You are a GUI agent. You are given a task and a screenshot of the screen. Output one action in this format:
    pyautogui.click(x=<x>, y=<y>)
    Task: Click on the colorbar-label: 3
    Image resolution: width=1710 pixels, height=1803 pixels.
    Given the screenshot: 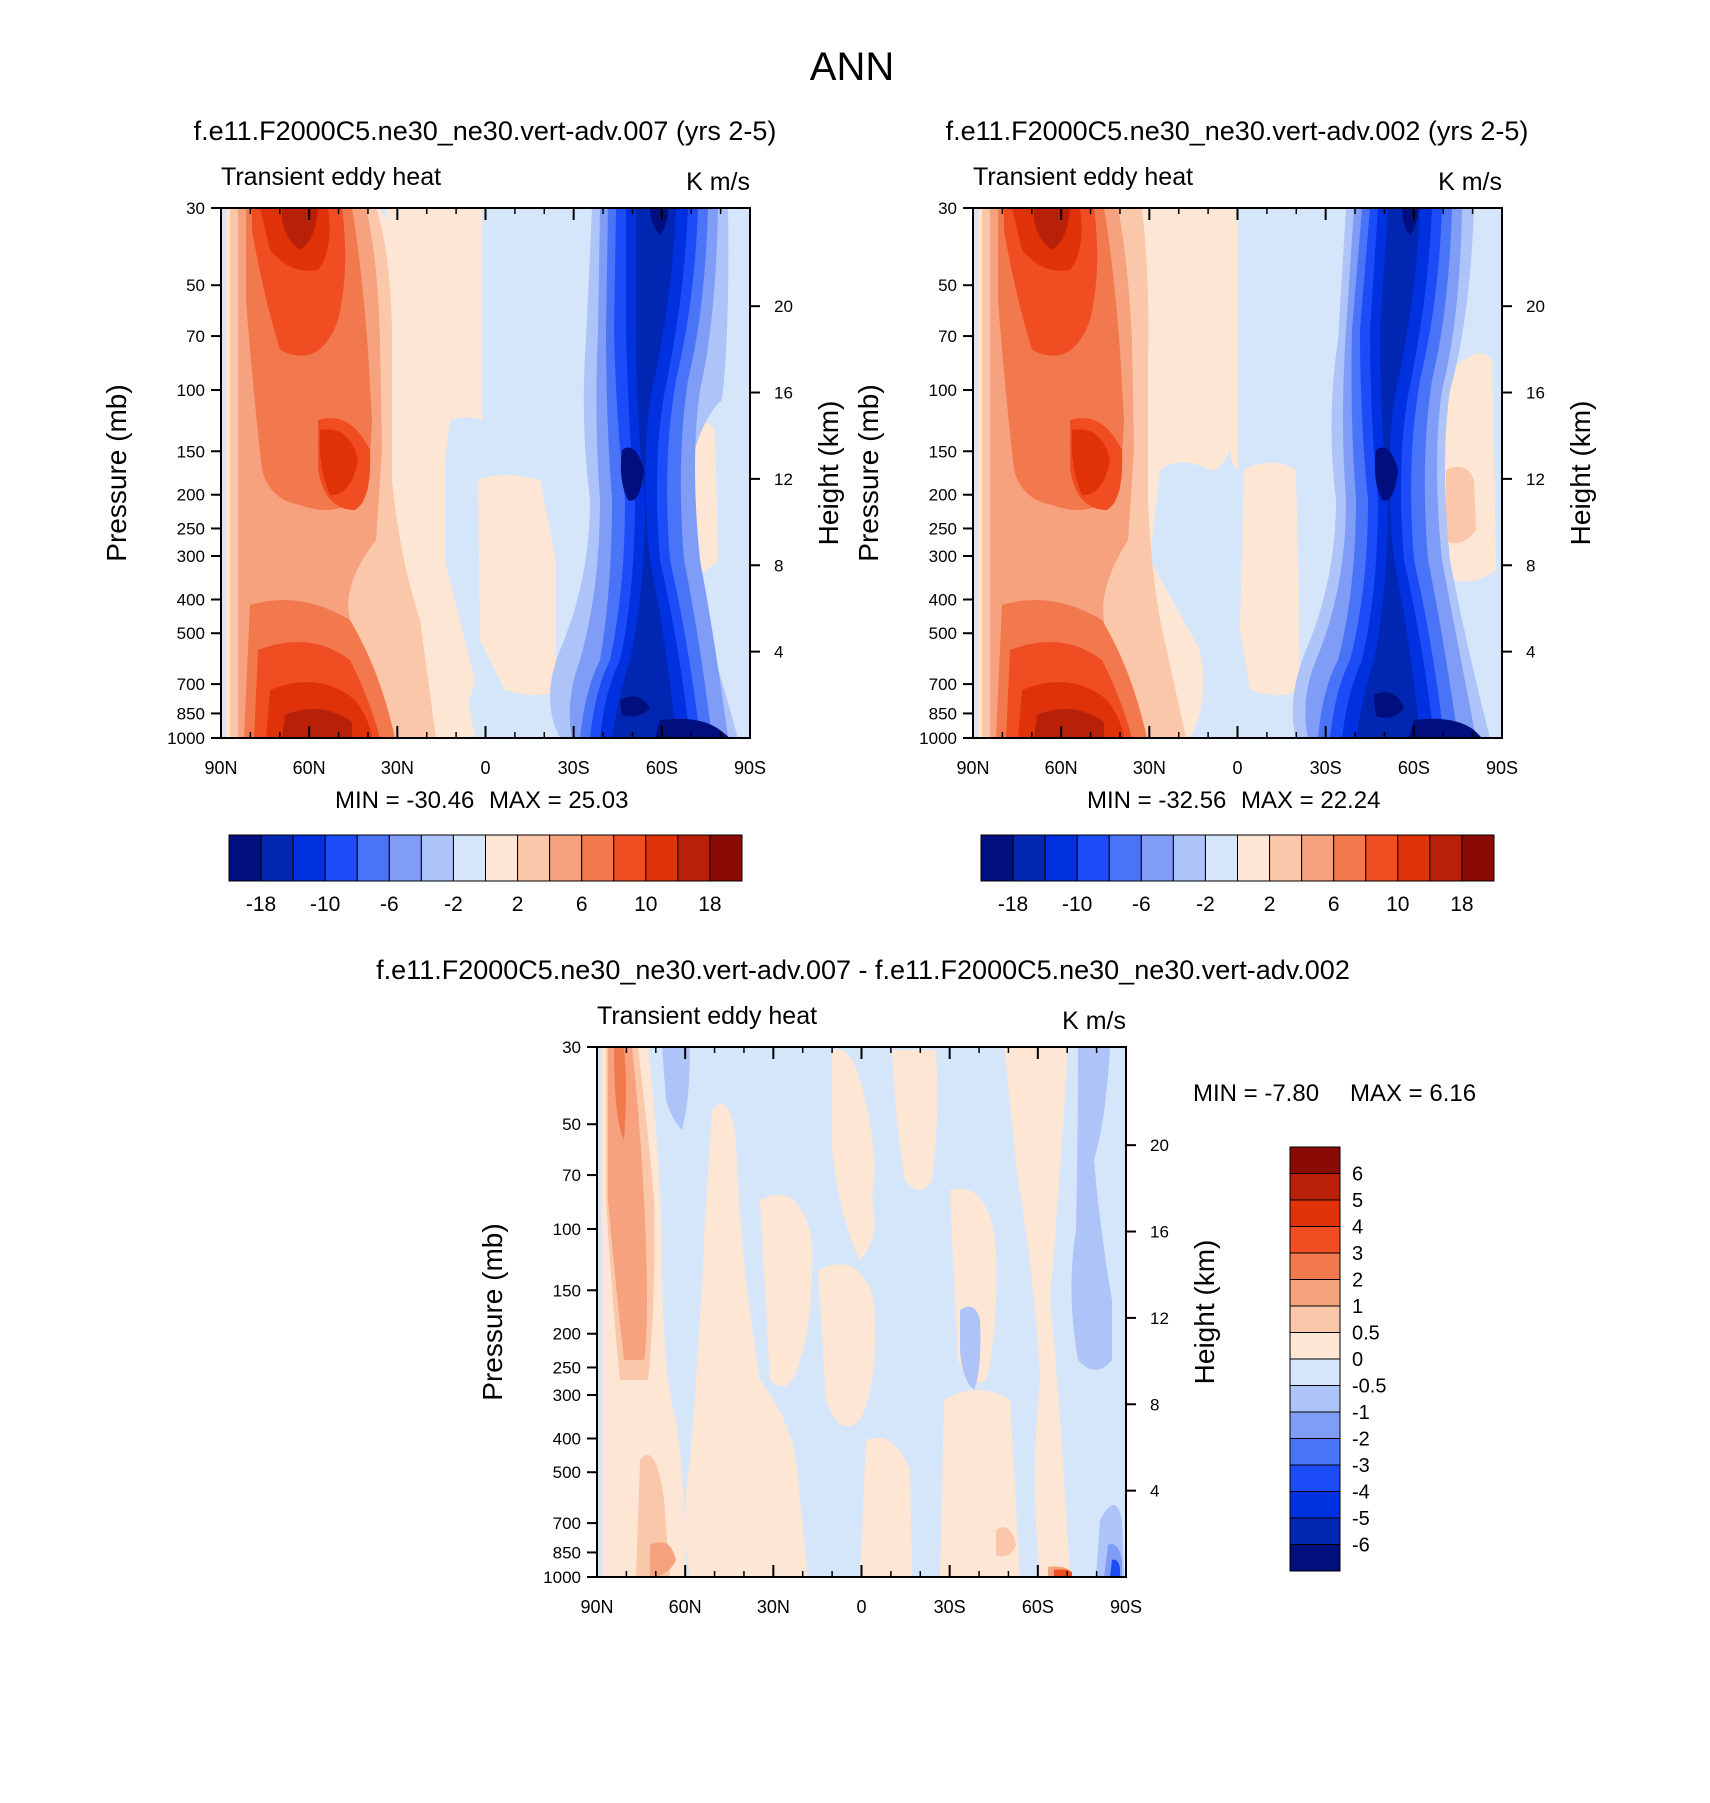 What is the action you would take?
    pyautogui.click(x=1357, y=1254)
    